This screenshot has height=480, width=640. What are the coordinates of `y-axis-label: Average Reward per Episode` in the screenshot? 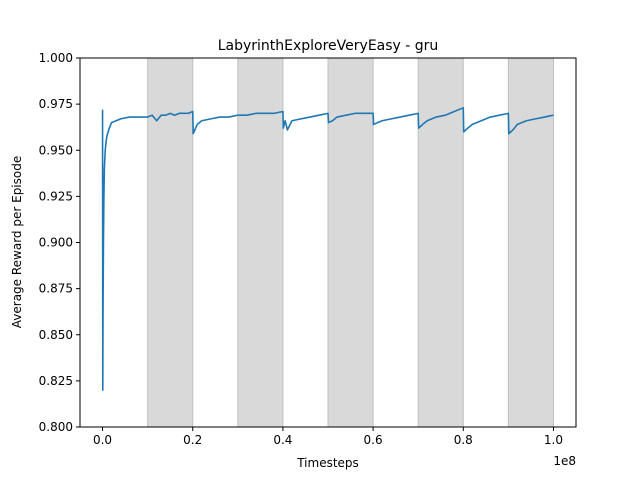 It's located at (17, 242).